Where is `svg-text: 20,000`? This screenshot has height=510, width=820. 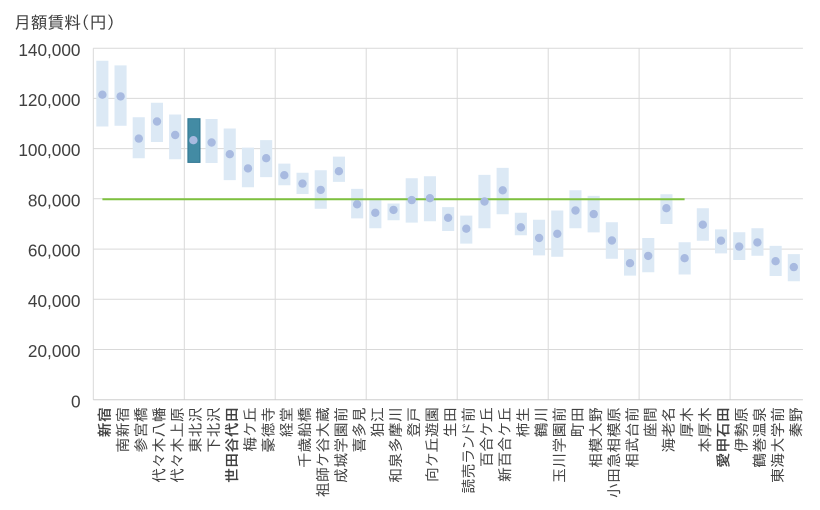
svg-text: 20,000 is located at coordinates (54, 351).